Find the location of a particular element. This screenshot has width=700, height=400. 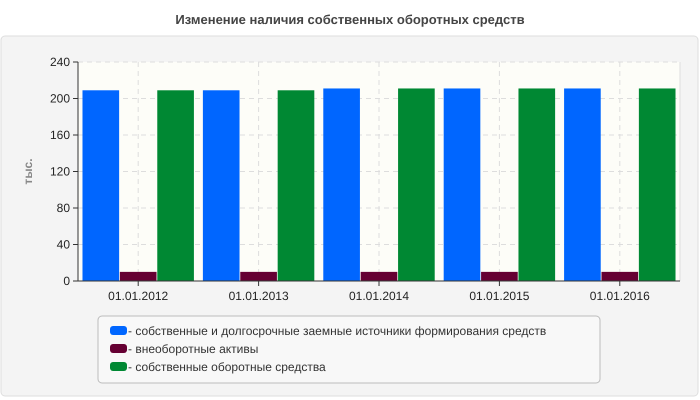

y-tick-label: 80 is located at coordinates (63, 208).